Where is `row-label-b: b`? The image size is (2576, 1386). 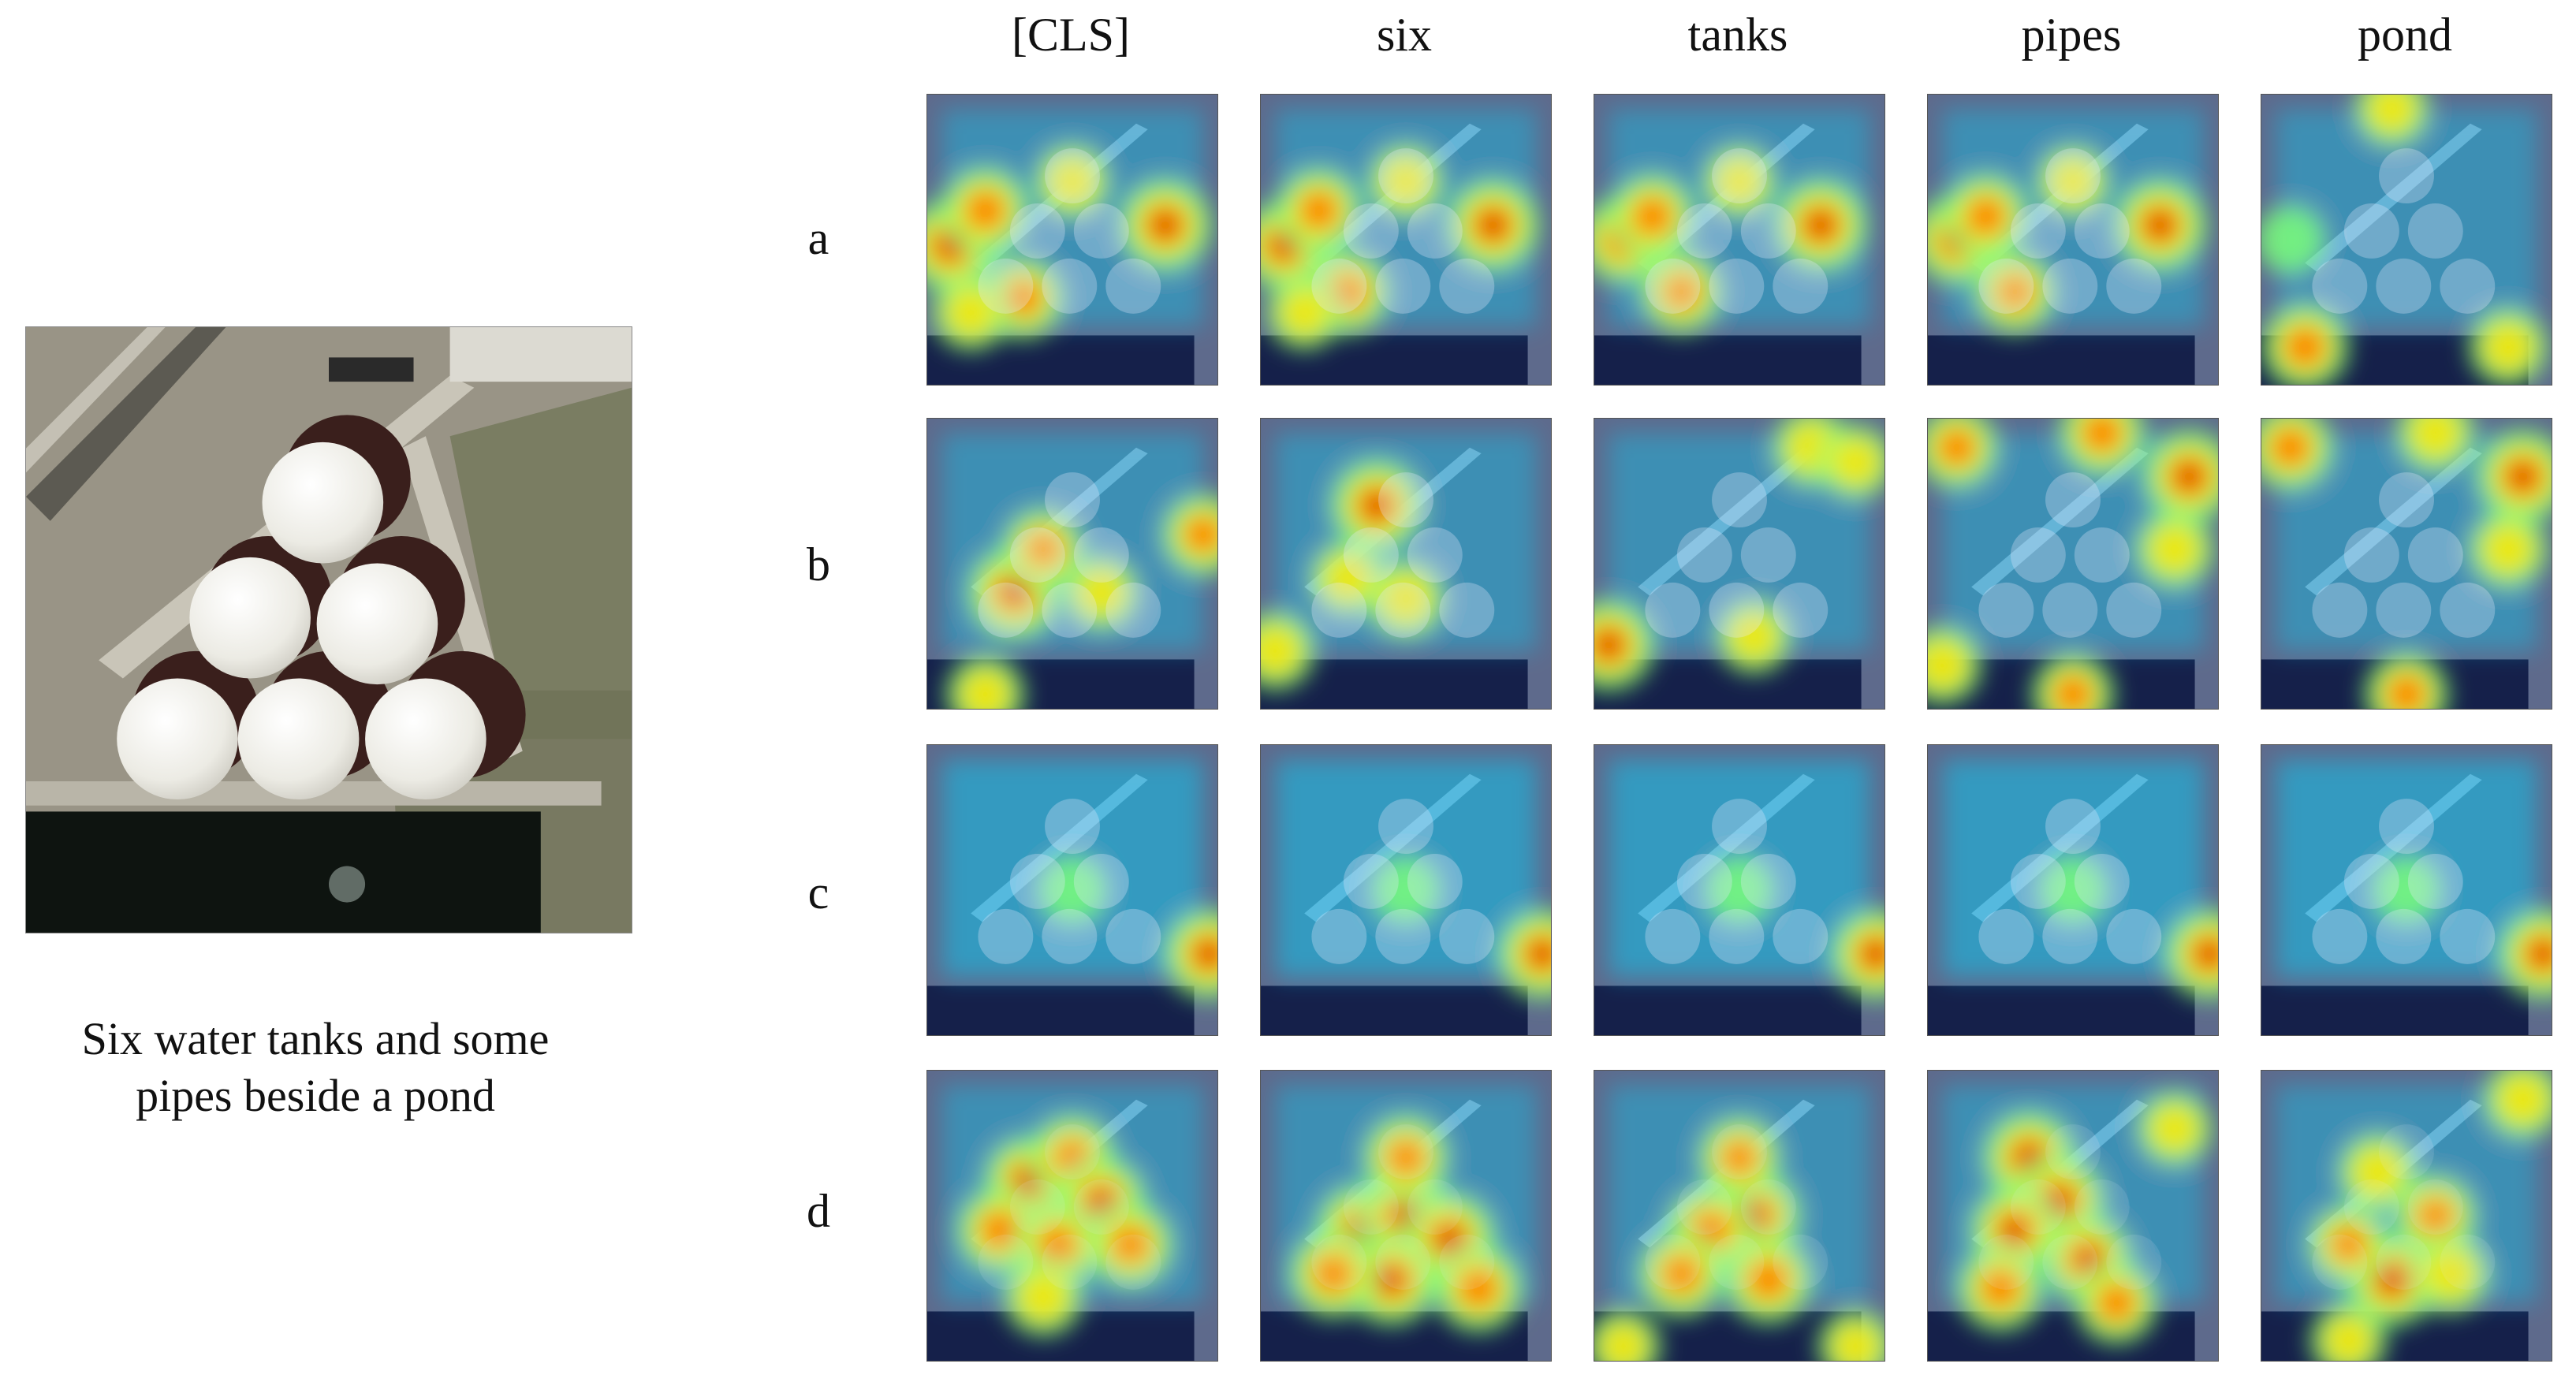
row-label-b: b is located at coordinates (818, 564).